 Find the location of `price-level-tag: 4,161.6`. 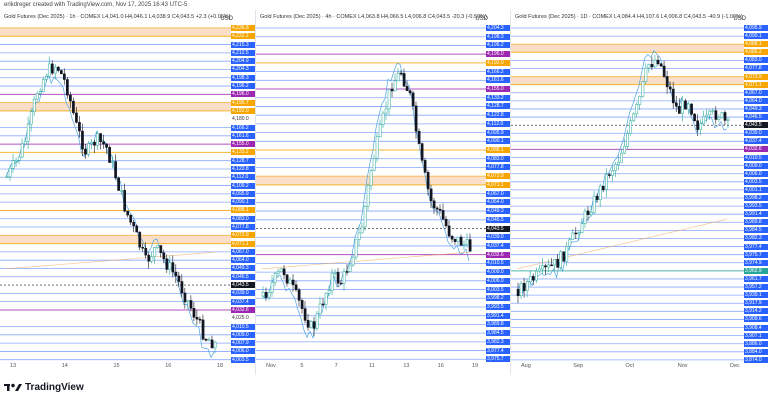

price-level-tag: 4,161.6 is located at coordinates (243, 135).